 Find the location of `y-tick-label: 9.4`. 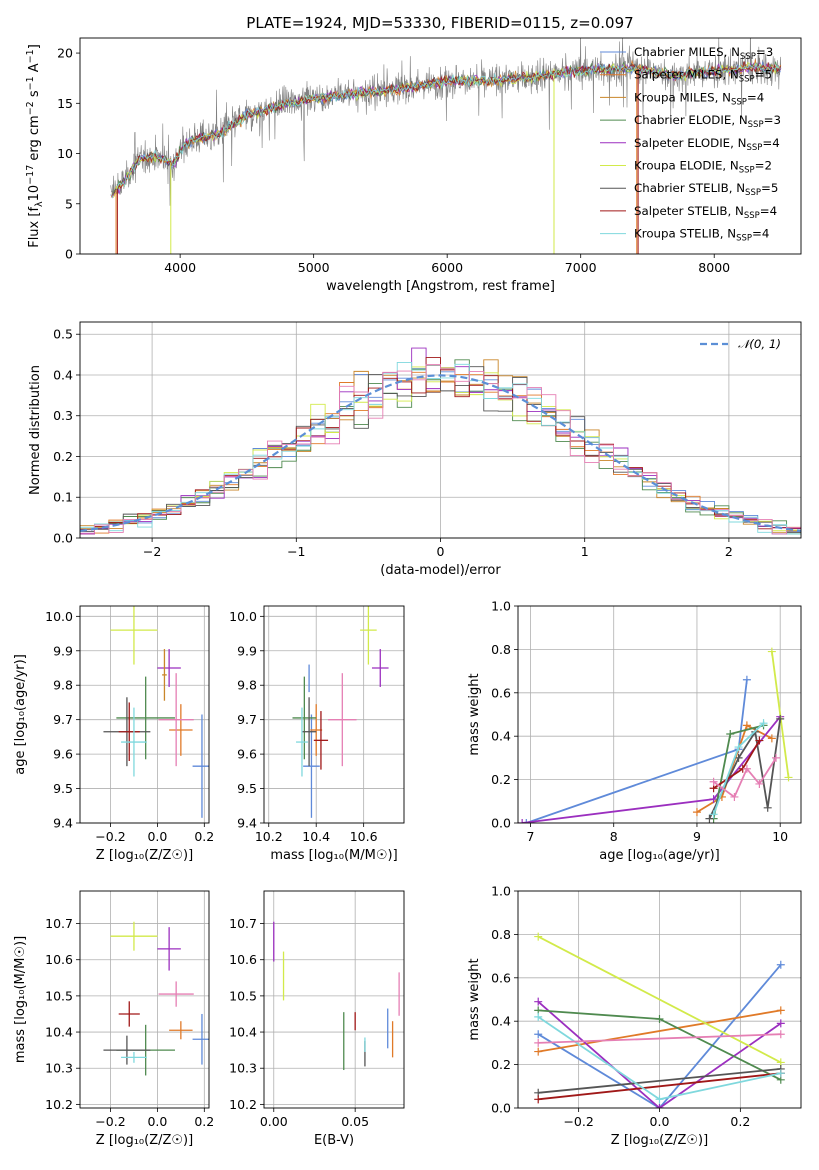

y-tick-label: 9.4 is located at coordinates (63, 823).